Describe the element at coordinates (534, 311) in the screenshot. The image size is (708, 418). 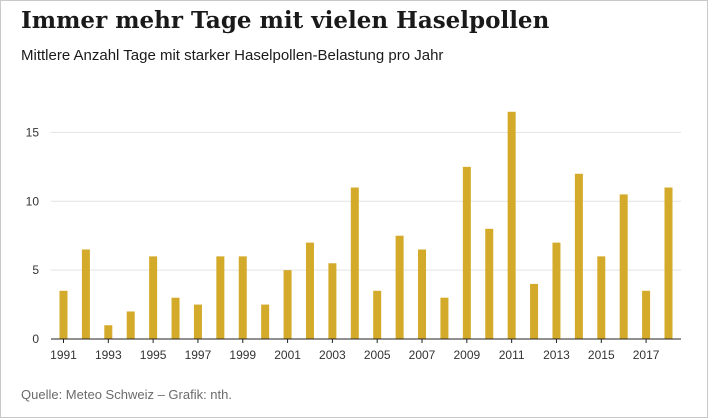
I see `bar-2012` at that location.